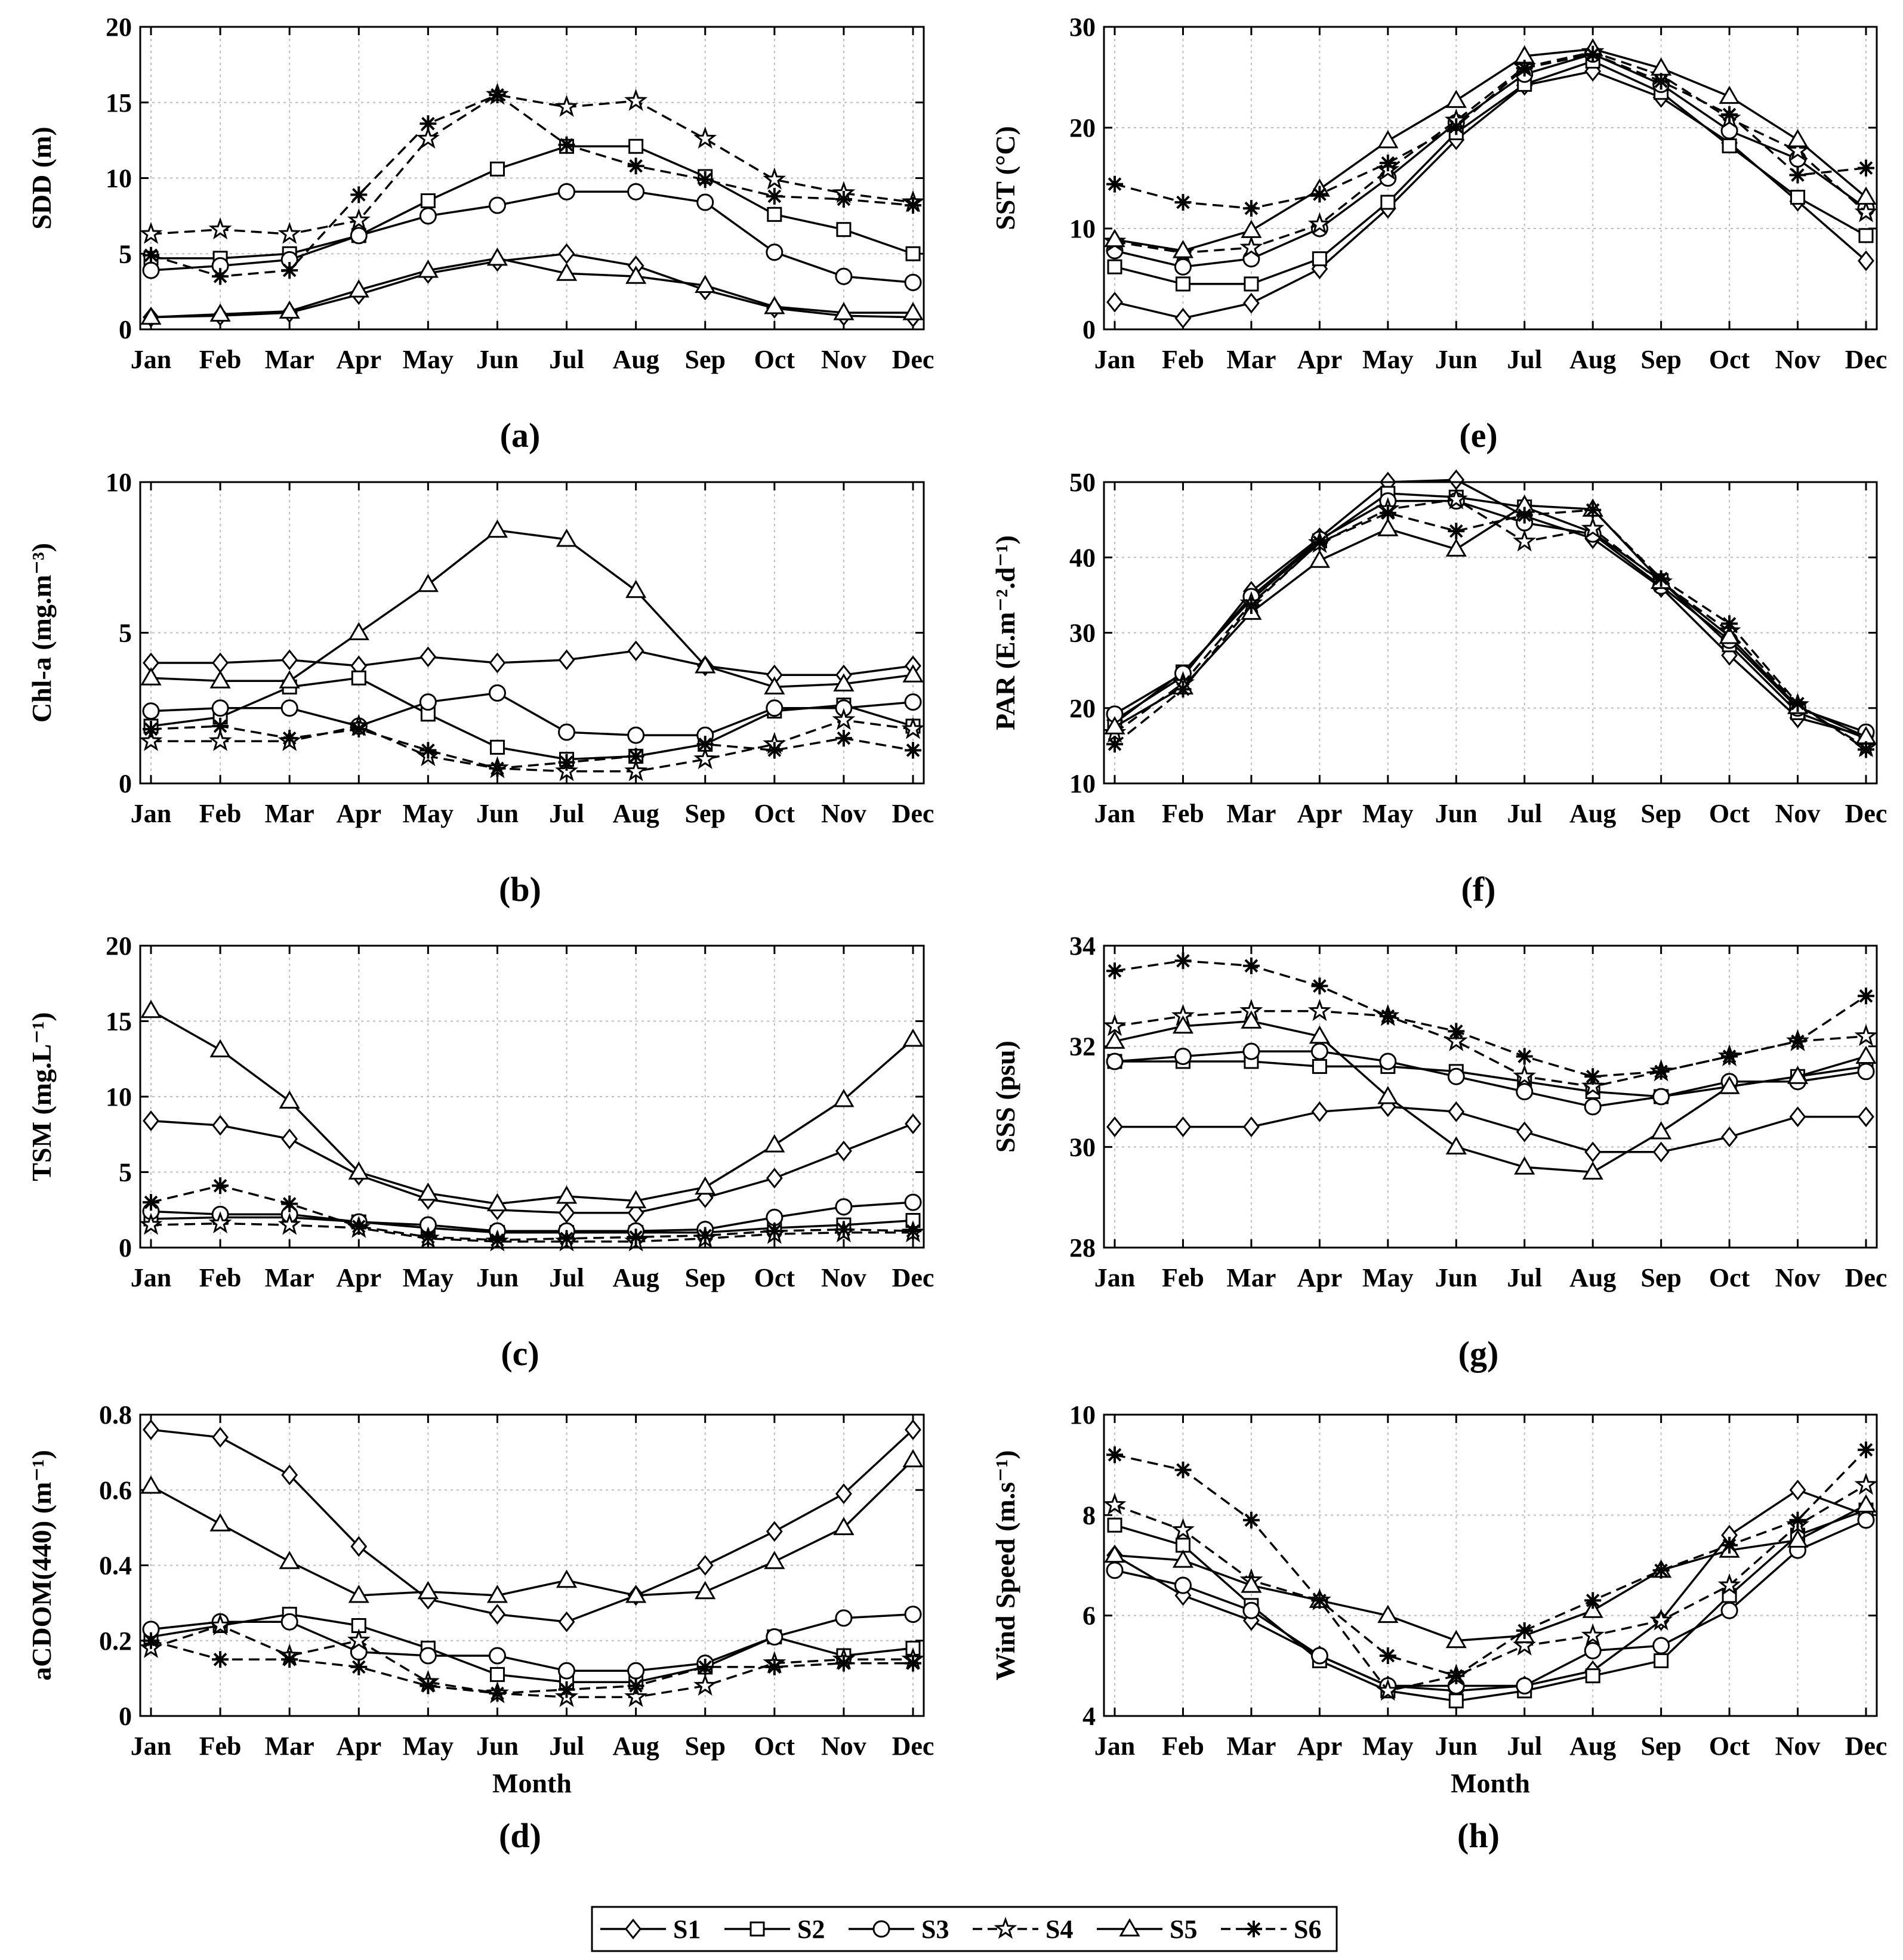 This screenshot has height=1960, width=1903. Describe the element at coordinates (881, 1929) in the screenshot. I see `legend-marker-S3` at that location.